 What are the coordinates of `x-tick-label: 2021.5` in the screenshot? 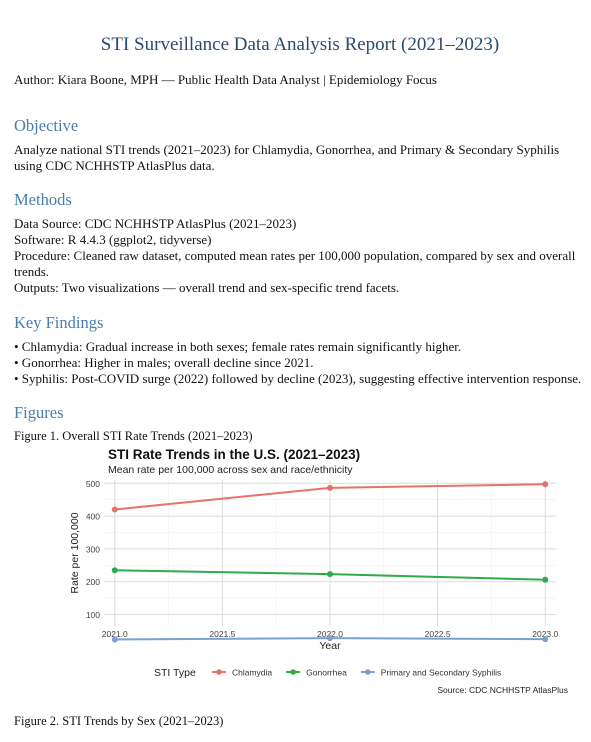 It's located at (222, 634).